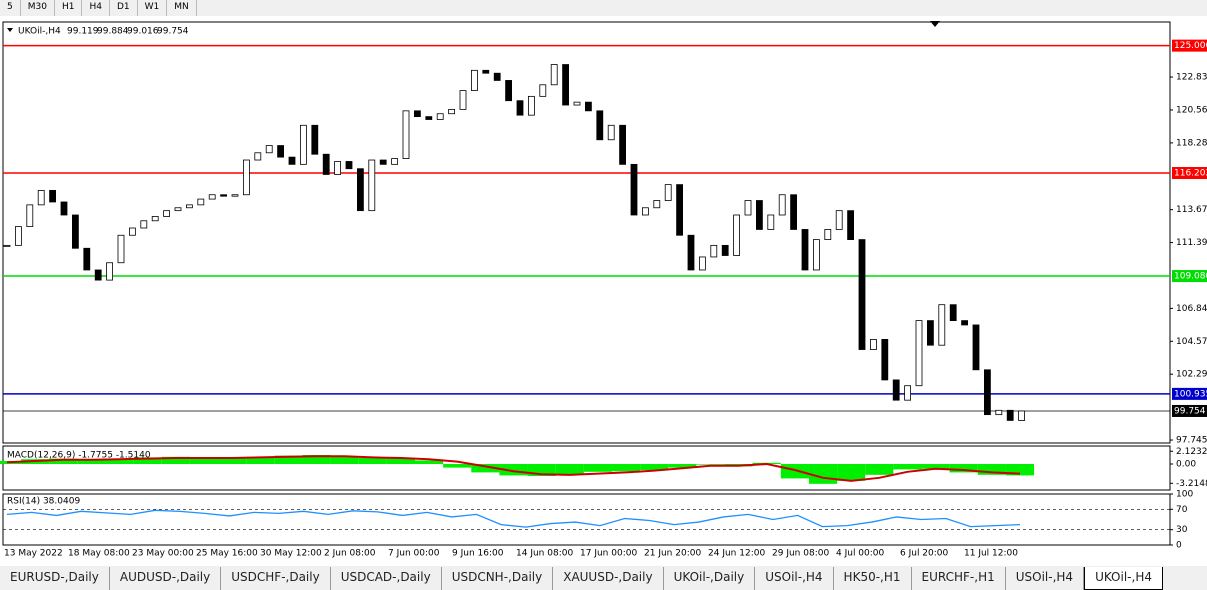 The width and height of the screenshot is (1207, 590). What do you see at coordinates (69, 8) in the screenshot?
I see `timeframe-button: H1` at bounding box center [69, 8].